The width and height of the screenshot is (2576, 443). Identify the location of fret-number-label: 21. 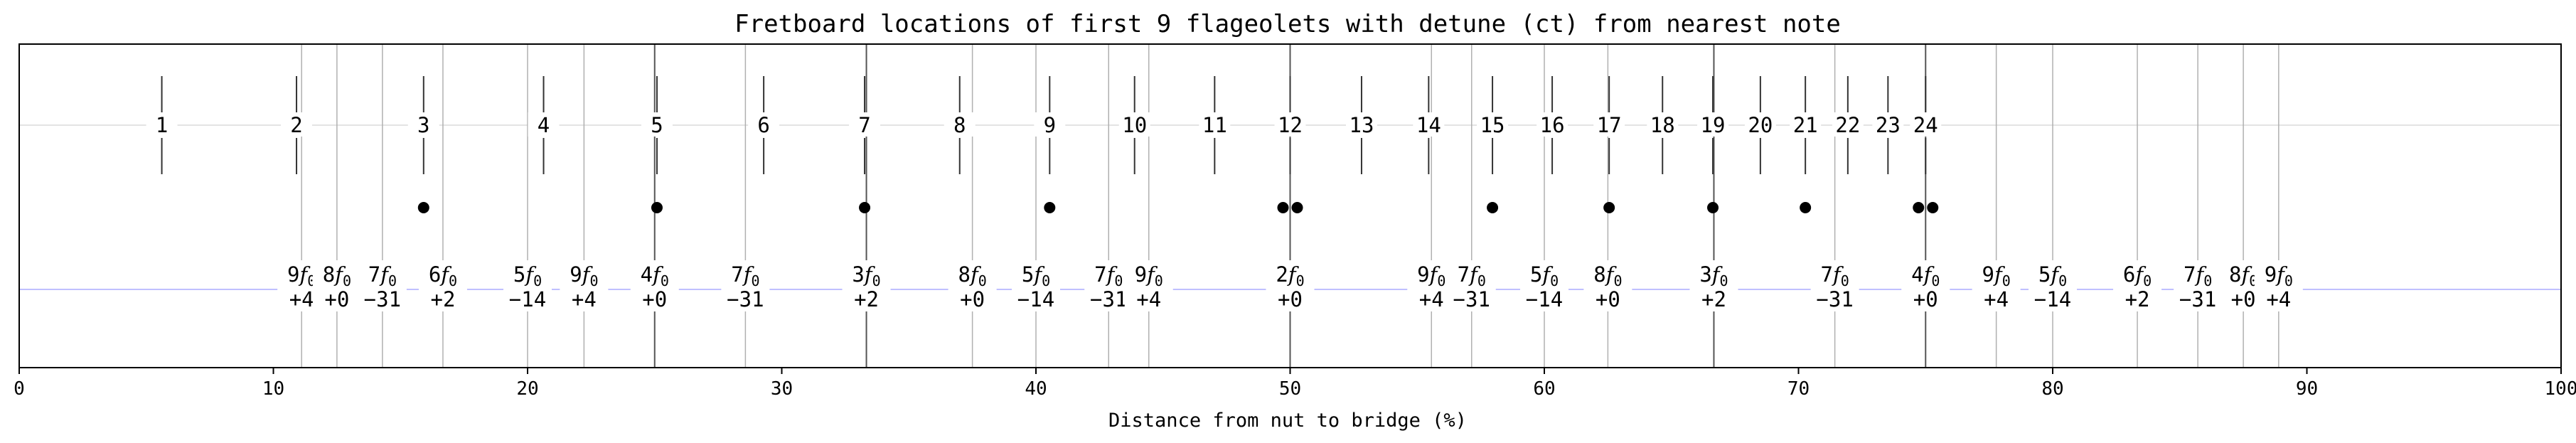
(1805, 125).